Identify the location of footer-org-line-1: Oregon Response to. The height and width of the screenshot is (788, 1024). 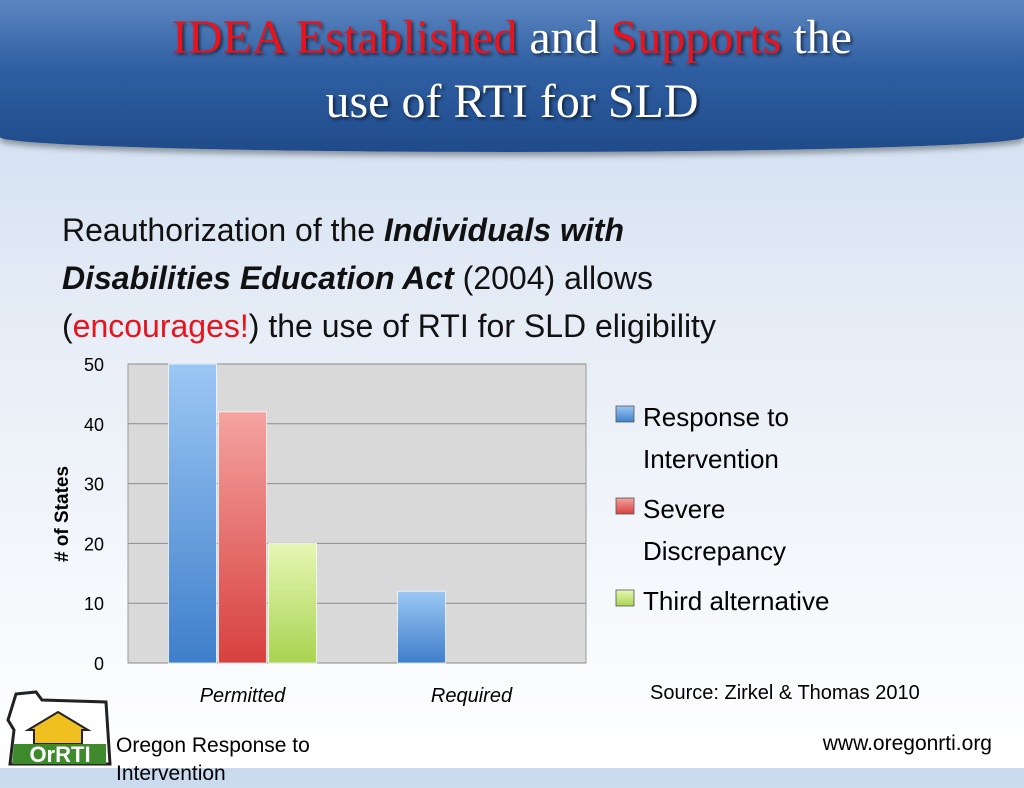
(213, 745).